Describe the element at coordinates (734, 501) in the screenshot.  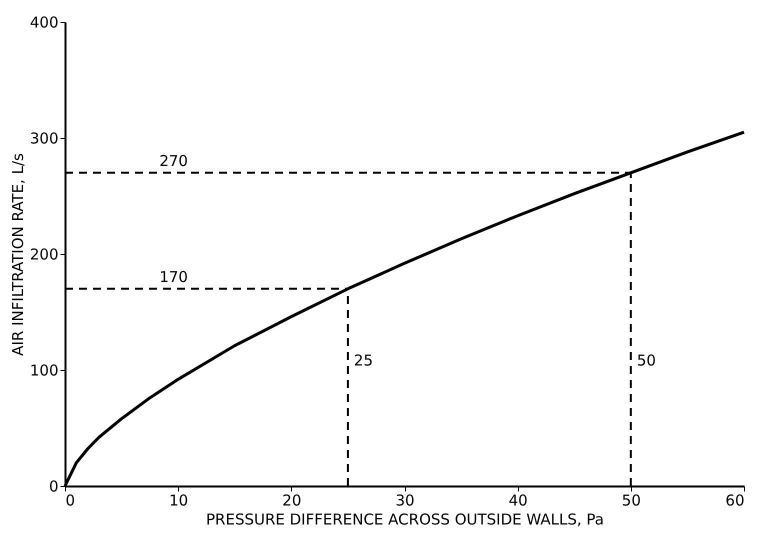
I see `x-tick-label: 60` at that location.